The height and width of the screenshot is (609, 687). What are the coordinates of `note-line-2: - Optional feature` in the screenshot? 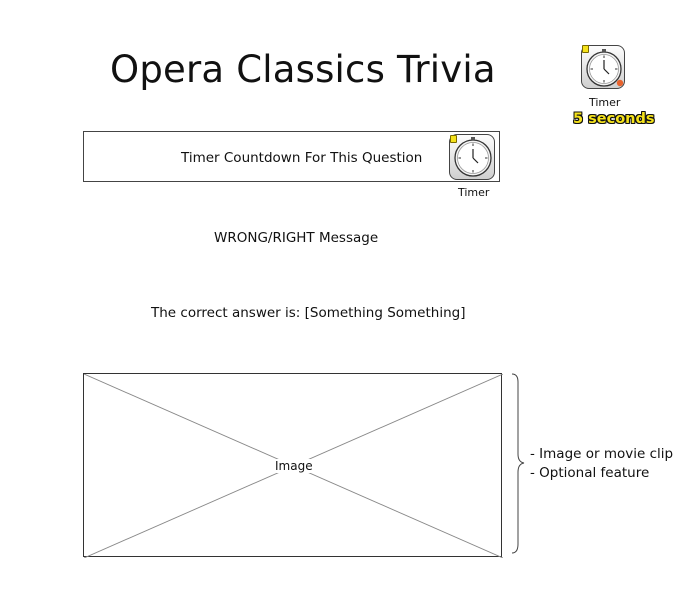 It's located at (590, 473).